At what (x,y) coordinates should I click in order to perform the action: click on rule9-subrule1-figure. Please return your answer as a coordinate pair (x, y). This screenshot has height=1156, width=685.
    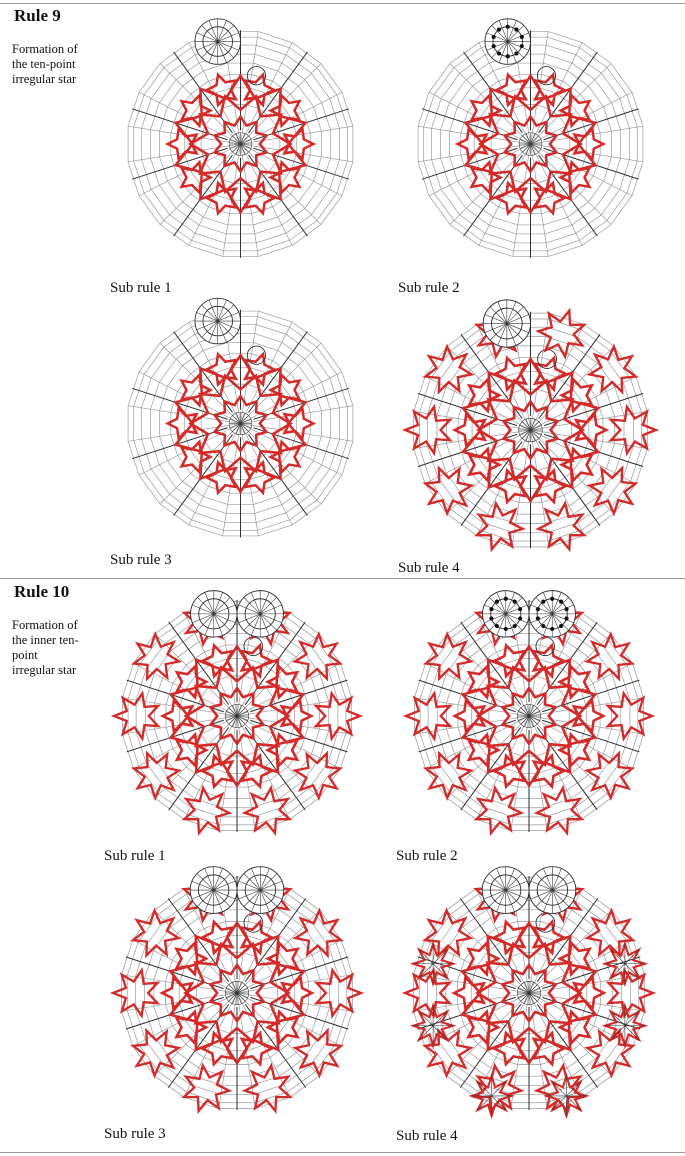
    Looking at the image, I should click on (240, 138).